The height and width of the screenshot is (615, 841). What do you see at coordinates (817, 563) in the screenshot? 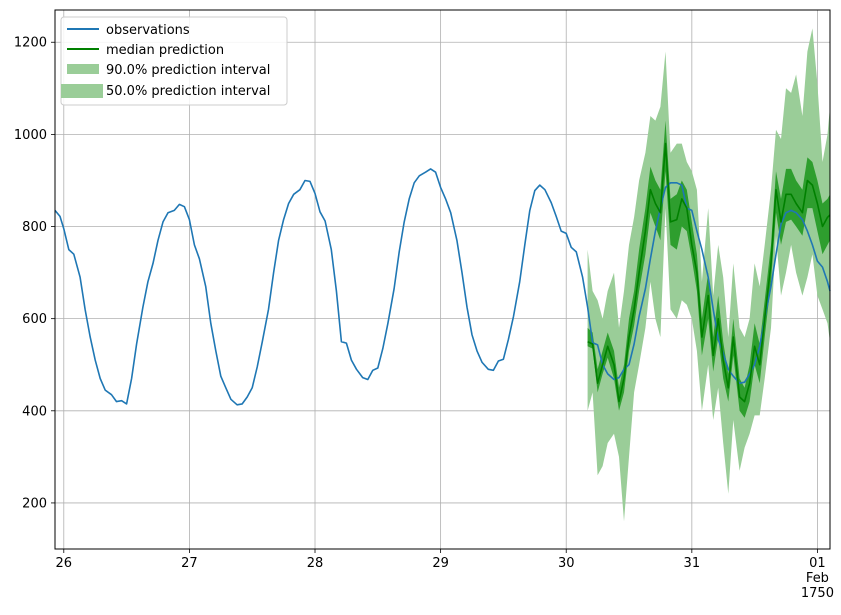
I see `x-tick-label: 01` at bounding box center [817, 563].